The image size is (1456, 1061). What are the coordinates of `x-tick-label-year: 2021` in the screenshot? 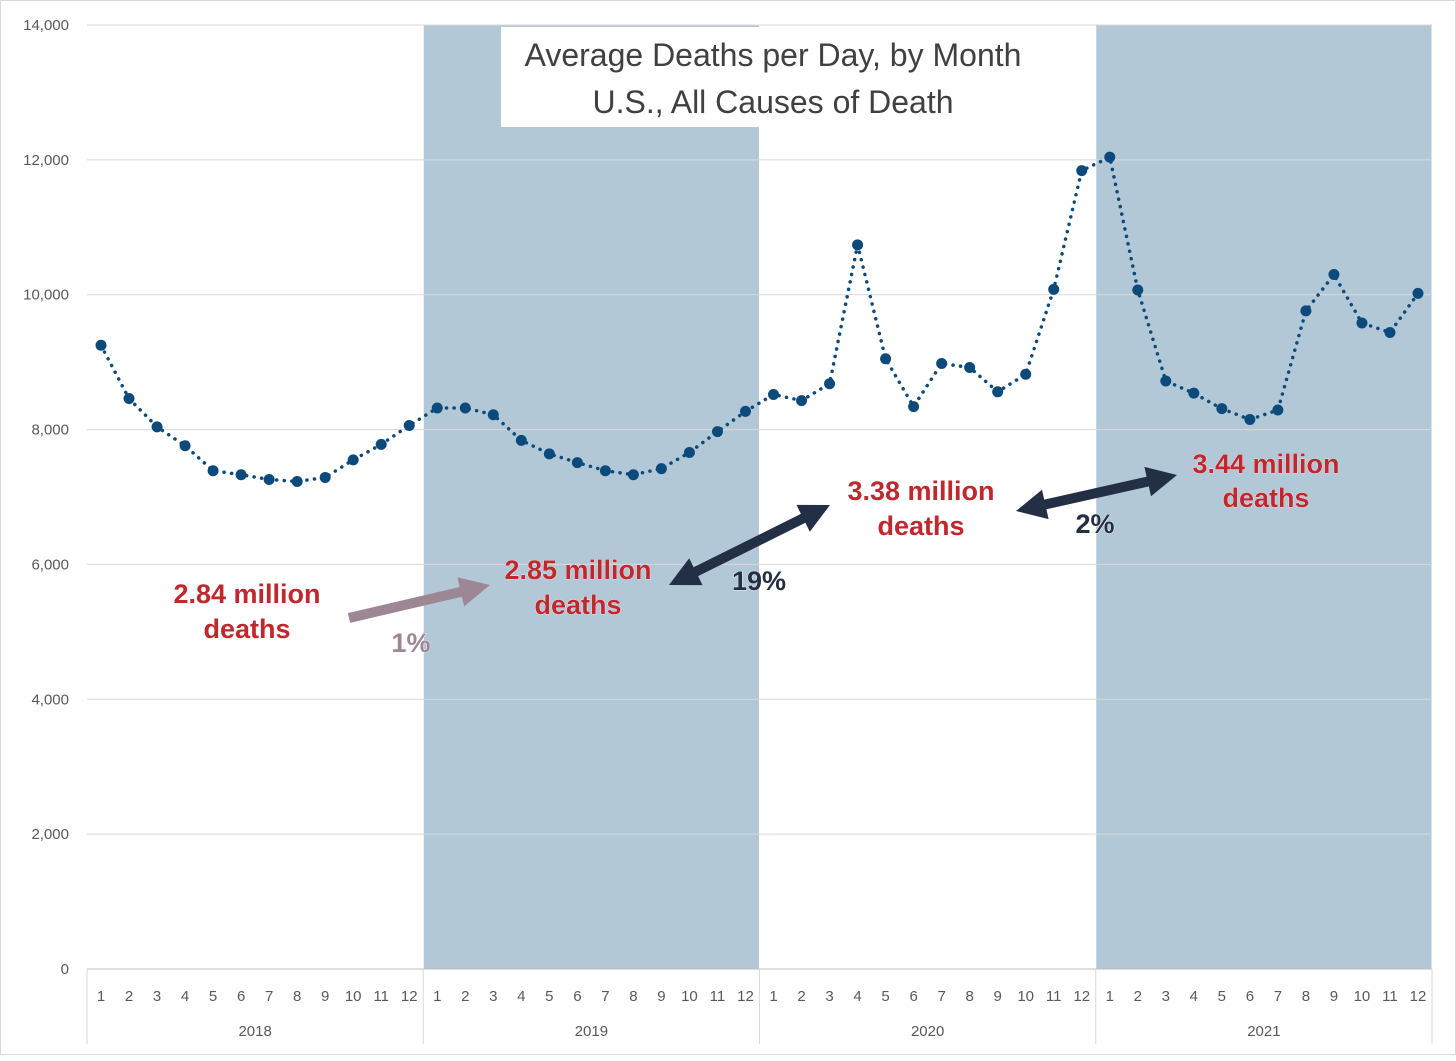 It's located at (1263, 1031).